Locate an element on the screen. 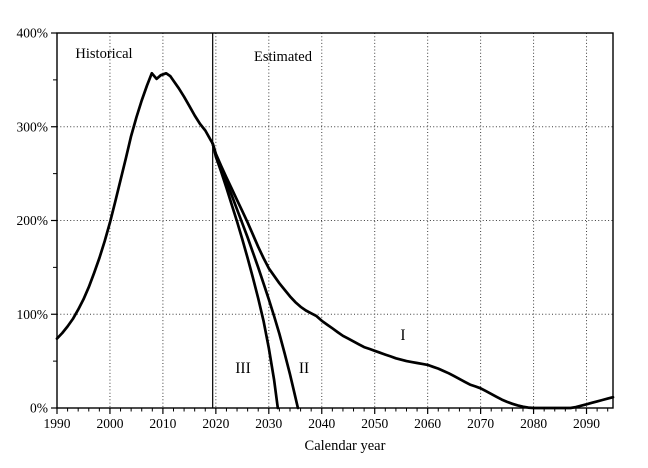 This screenshot has width=648, height=468. x-tick-label-2020: 2020 is located at coordinates (215, 423).